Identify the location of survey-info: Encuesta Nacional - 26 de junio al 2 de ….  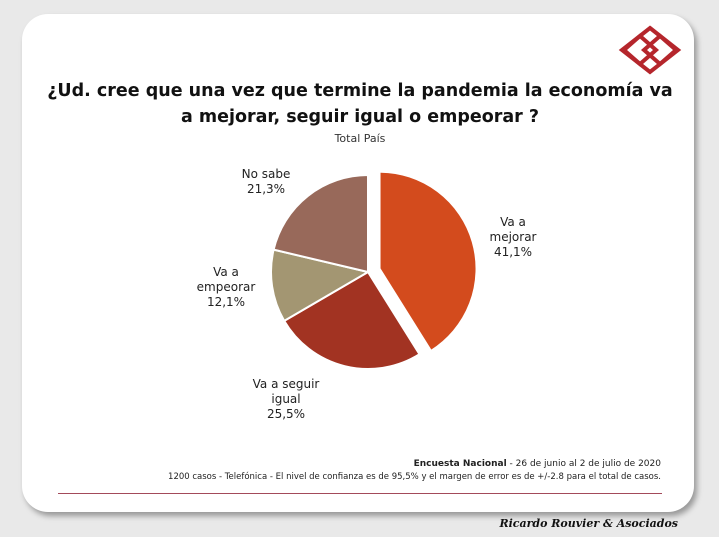
(350, 464).